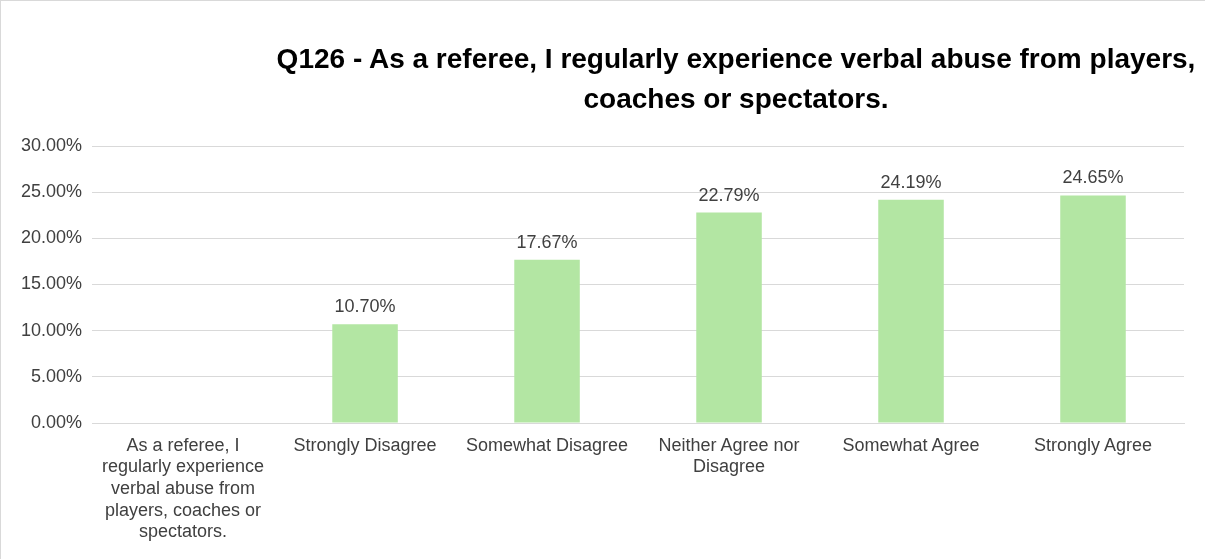  What do you see at coordinates (736, 79) in the screenshot?
I see `chart-title: Q126 - As a referee, I regularly experience verbal abuse from players, coaches or spectators.` at bounding box center [736, 79].